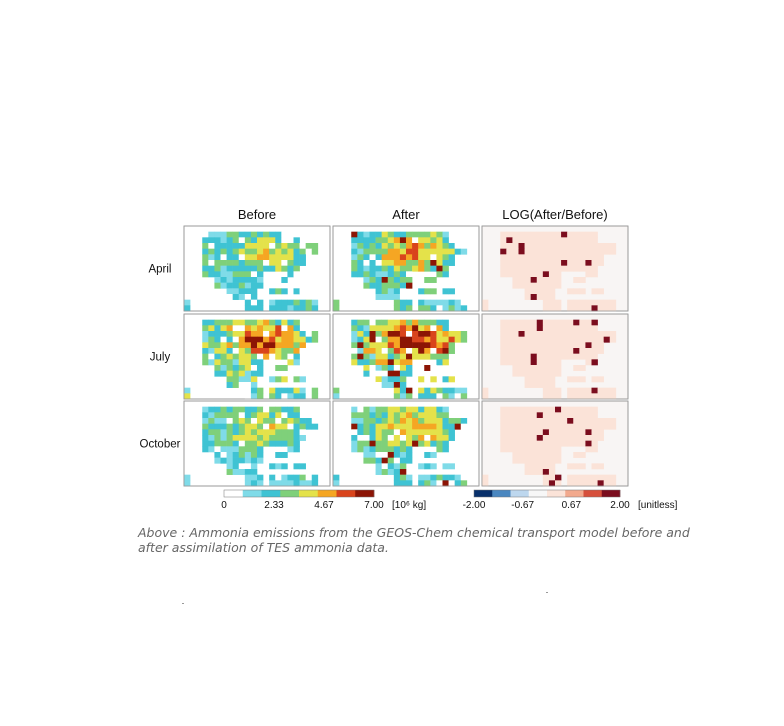  I want to click on colorbar: -2.00 -0.67 0.67 2.00 [unitless], so click(570, 500).